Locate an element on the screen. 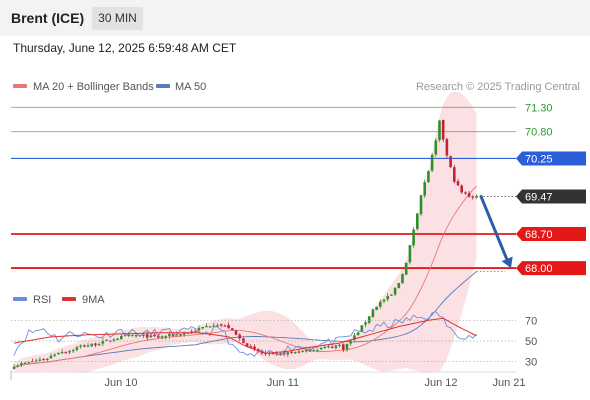 This screenshot has width=590, height=400. x-axis-tick-label: Jun 11 is located at coordinates (283, 383).